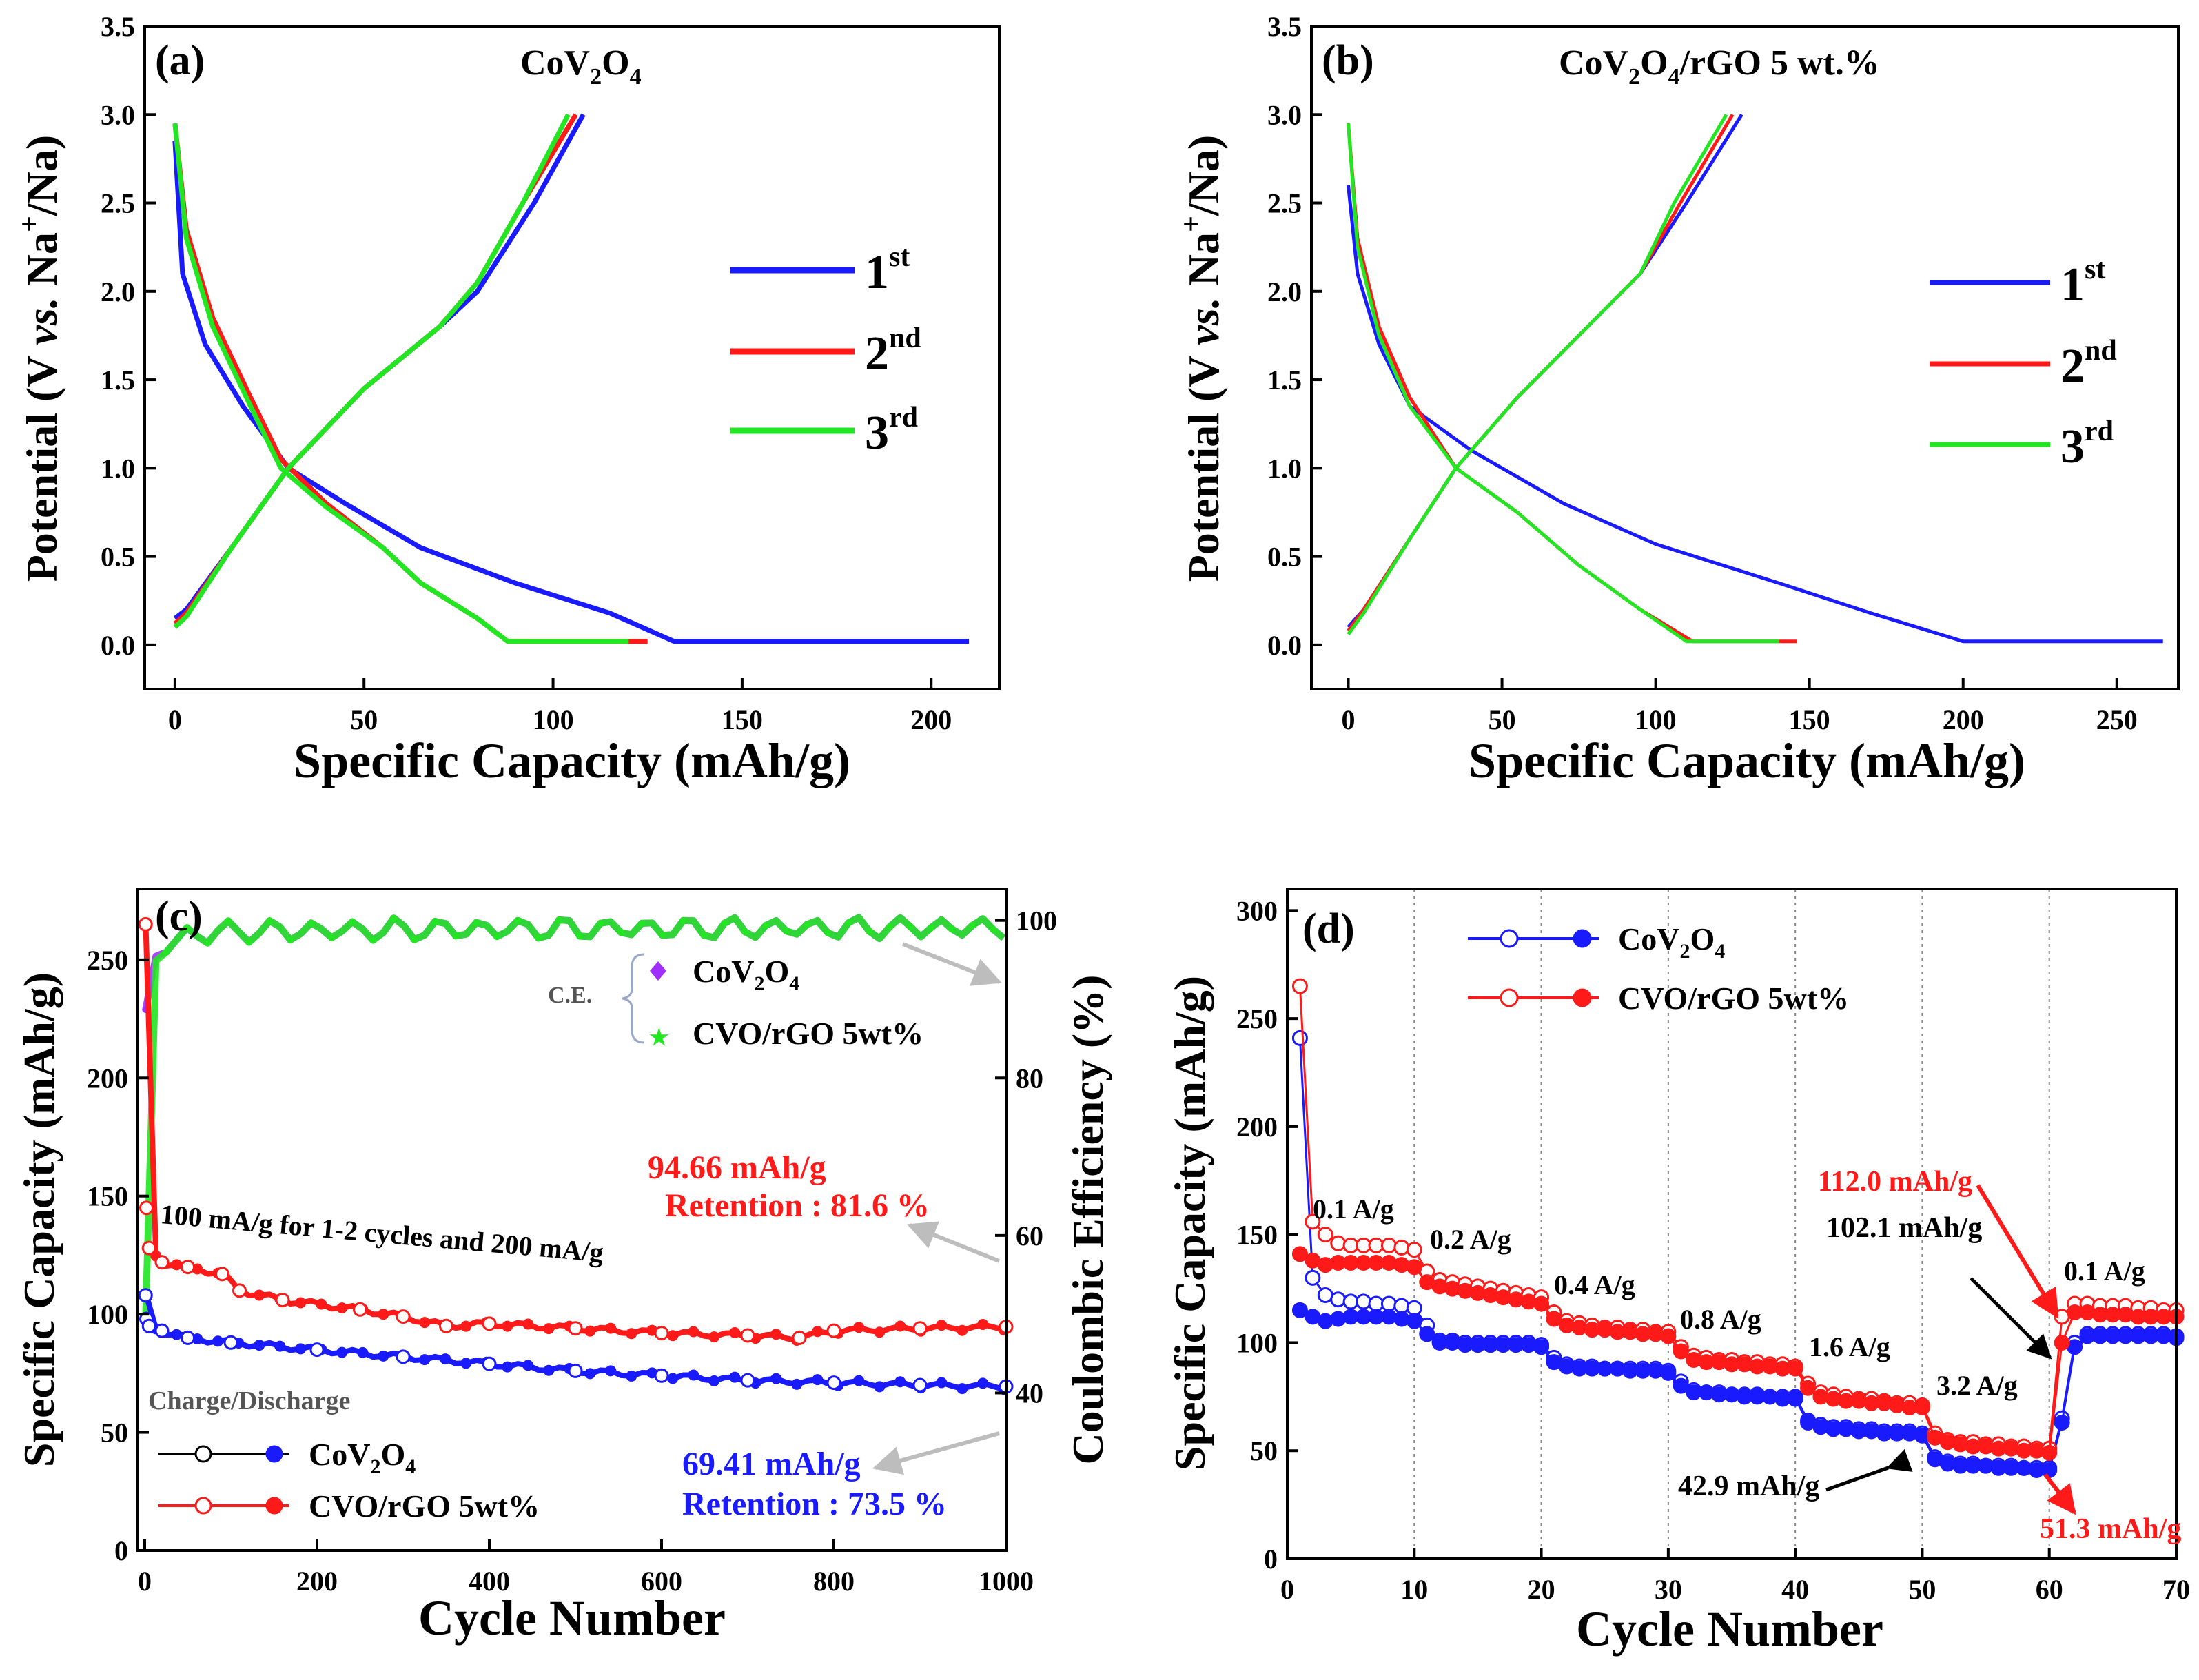 The width and height of the screenshot is (2199, 1680). Describe the element at coordinates (808, 1033) in the screenshot. I see `c-ce-legend-cvo-label: CVO/rGO 5wt%` at that location.